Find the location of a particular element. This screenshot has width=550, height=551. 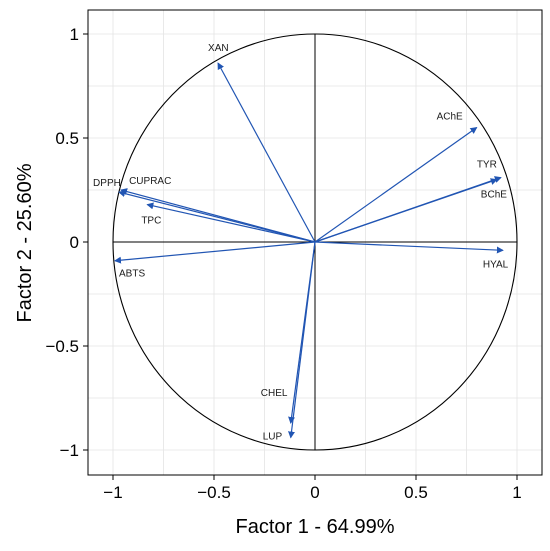

arrow-bche is located at coordinates (406, 210).